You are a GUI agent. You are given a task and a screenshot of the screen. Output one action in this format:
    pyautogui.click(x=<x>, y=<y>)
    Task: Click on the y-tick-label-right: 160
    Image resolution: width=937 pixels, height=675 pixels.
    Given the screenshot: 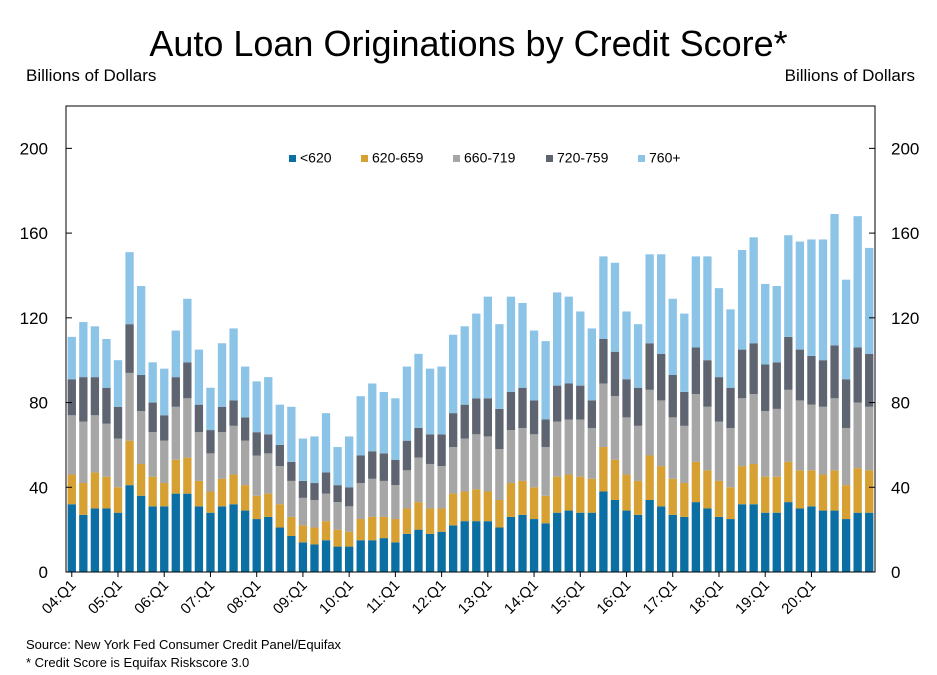 What is the action you would take?
    pyautogui.click(x=905, y=233)
    